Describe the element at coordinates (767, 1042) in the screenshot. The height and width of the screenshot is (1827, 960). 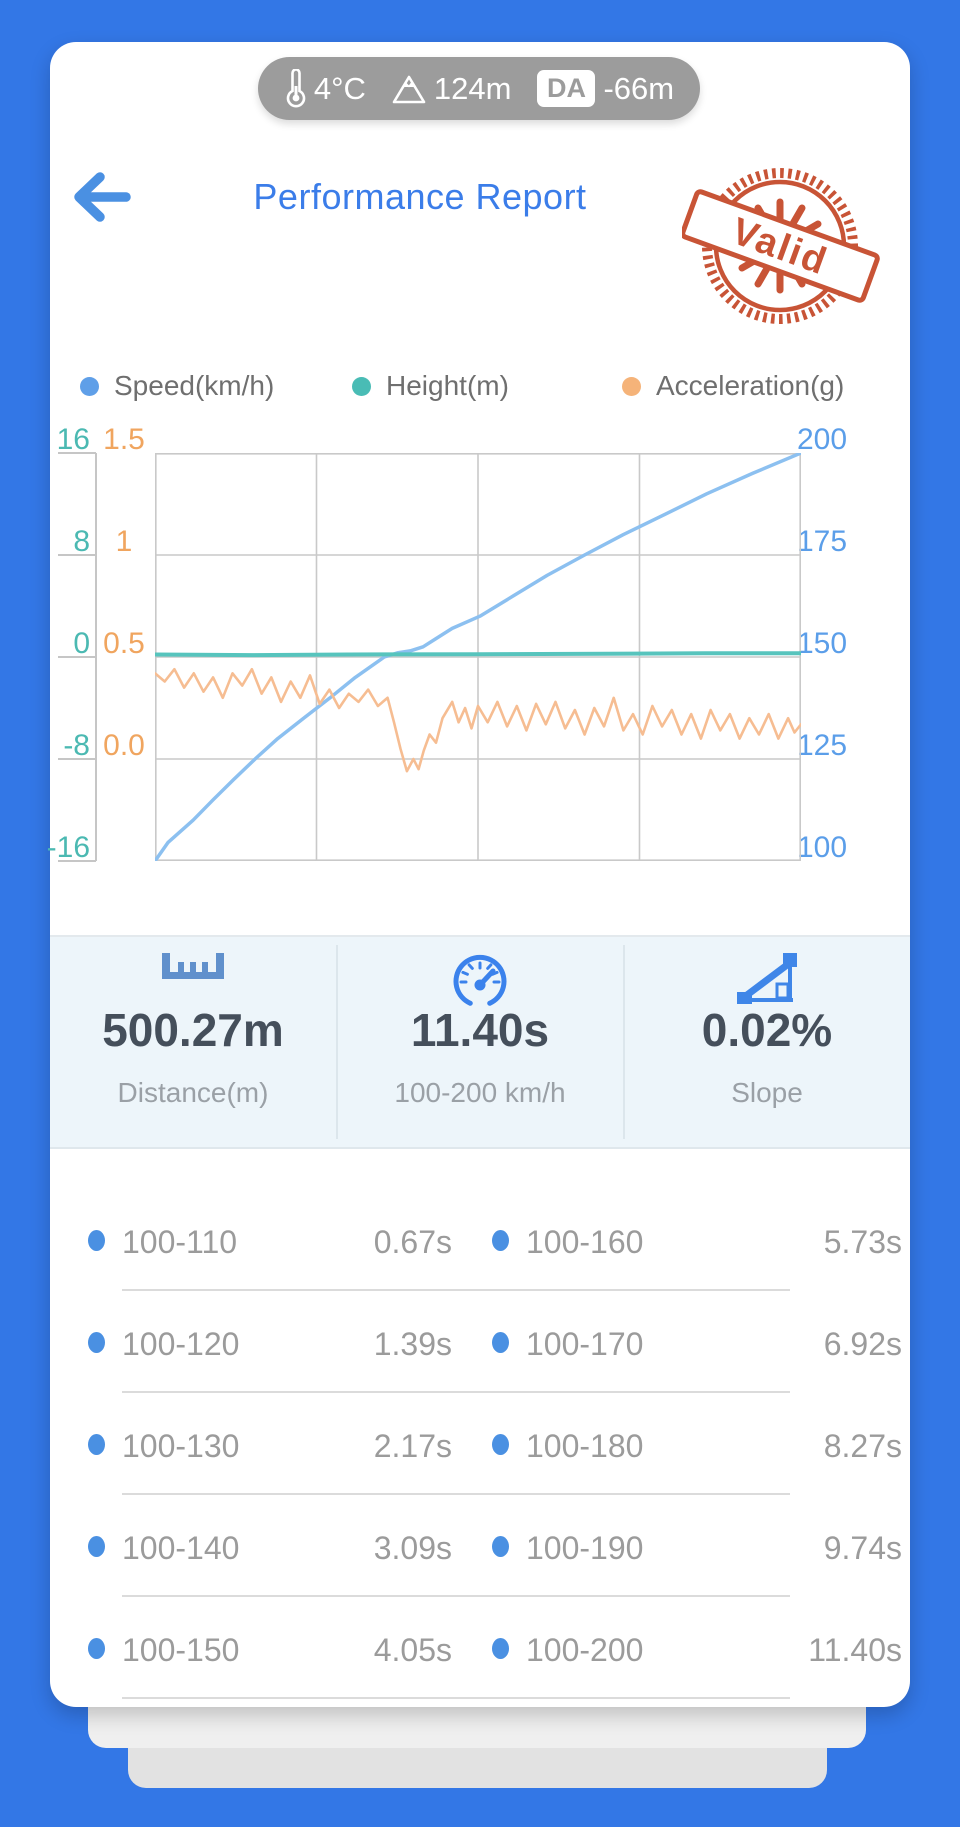
I see `stat-slope: 0.02% Slope` at that location.